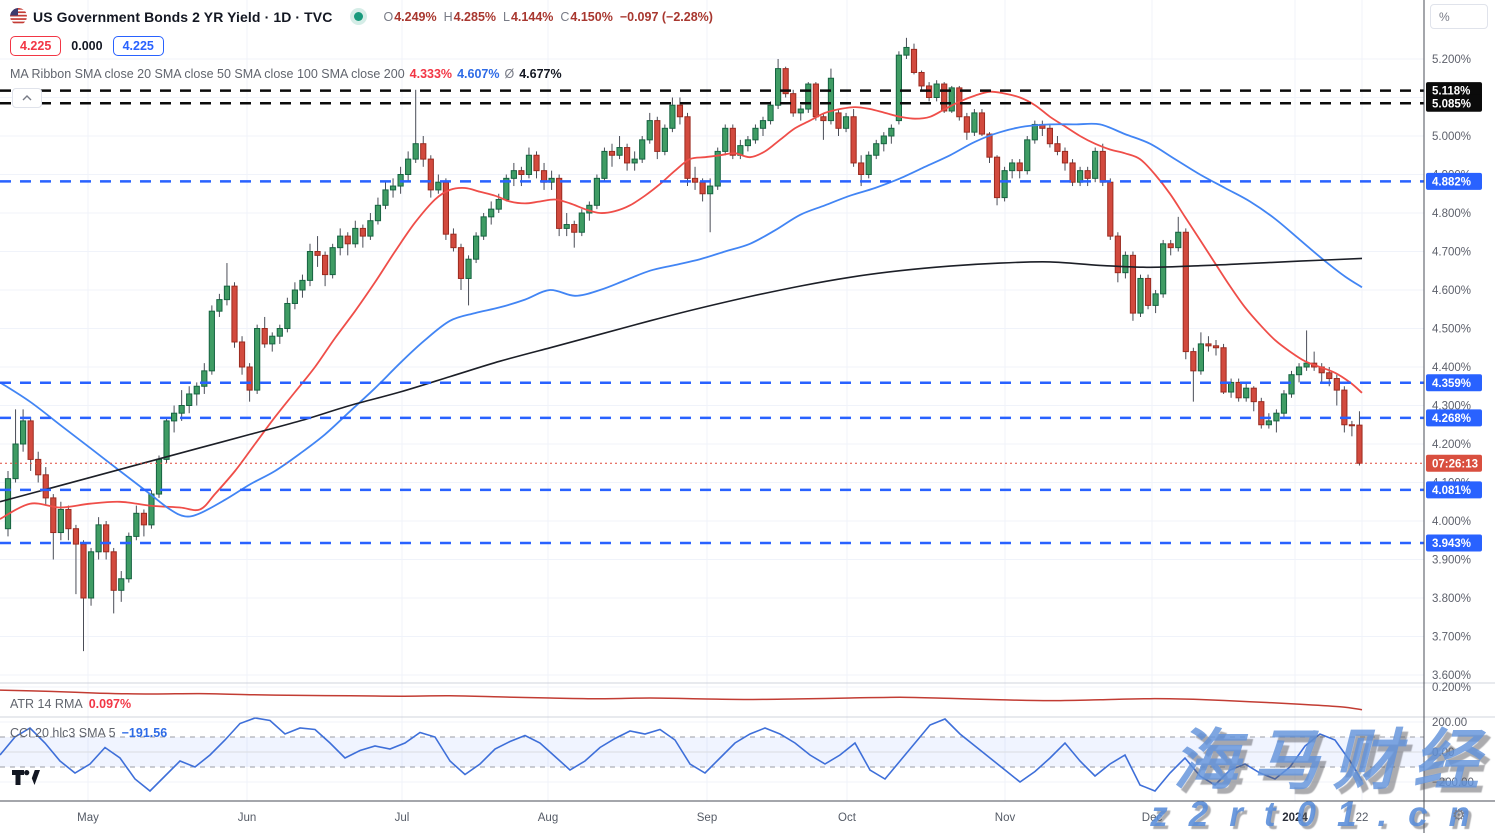  I want to click on change-value: −0.097 (−2.28%), so click(666, 16).